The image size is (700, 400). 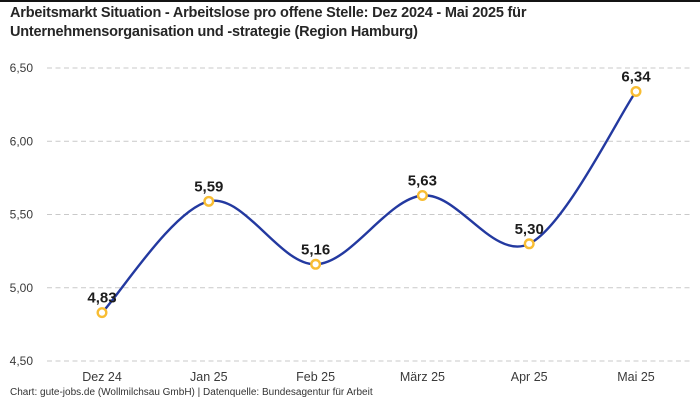 I want to click on x-tick-label: März 25, so click(x=422, y=377).